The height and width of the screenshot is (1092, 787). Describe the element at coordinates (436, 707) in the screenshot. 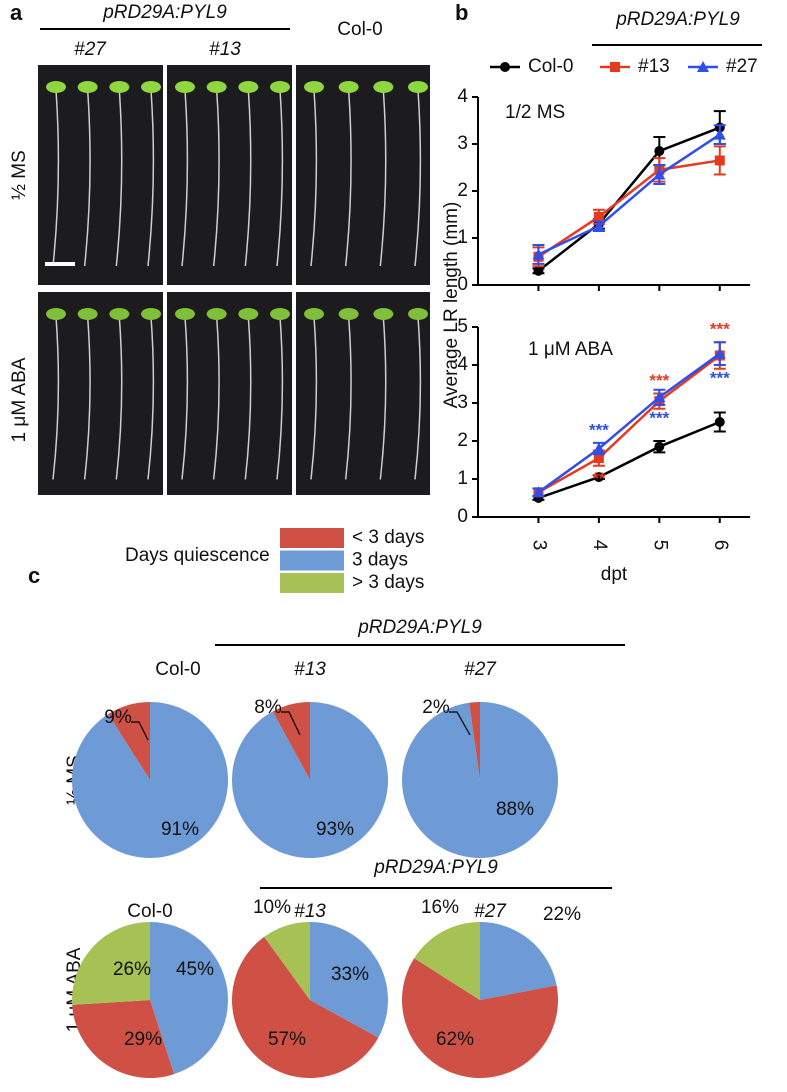

I see `slice-label: 2%` at that location.